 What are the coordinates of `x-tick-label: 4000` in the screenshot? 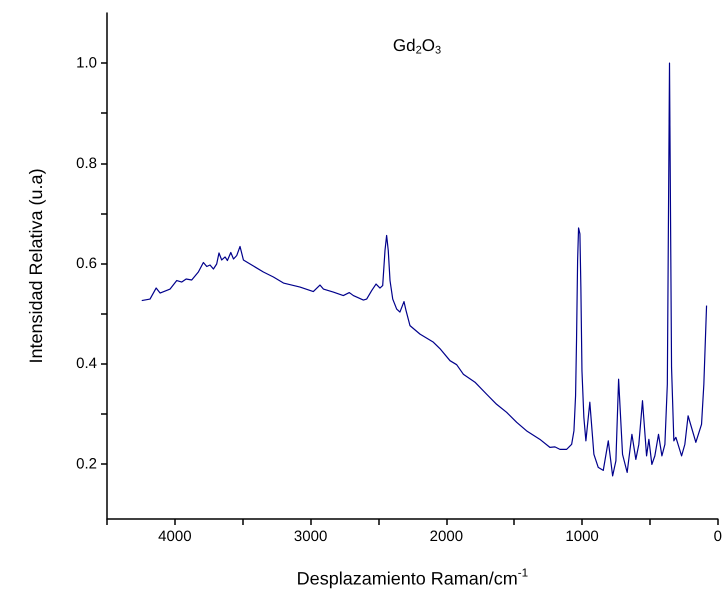 It's located at (175, 536).